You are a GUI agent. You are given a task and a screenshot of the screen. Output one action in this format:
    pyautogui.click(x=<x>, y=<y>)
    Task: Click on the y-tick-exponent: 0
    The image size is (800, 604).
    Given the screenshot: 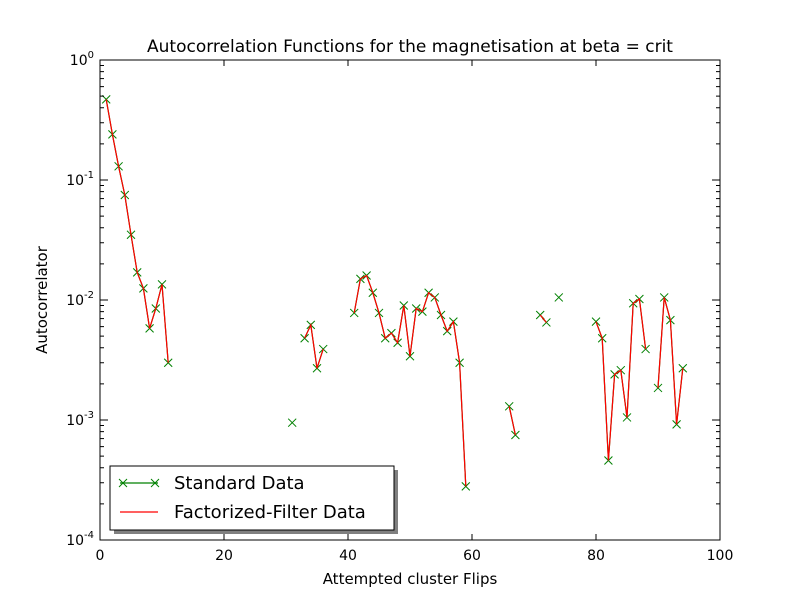 What is the action you would take?
    pyautogui.click(x=91, y=55)
    